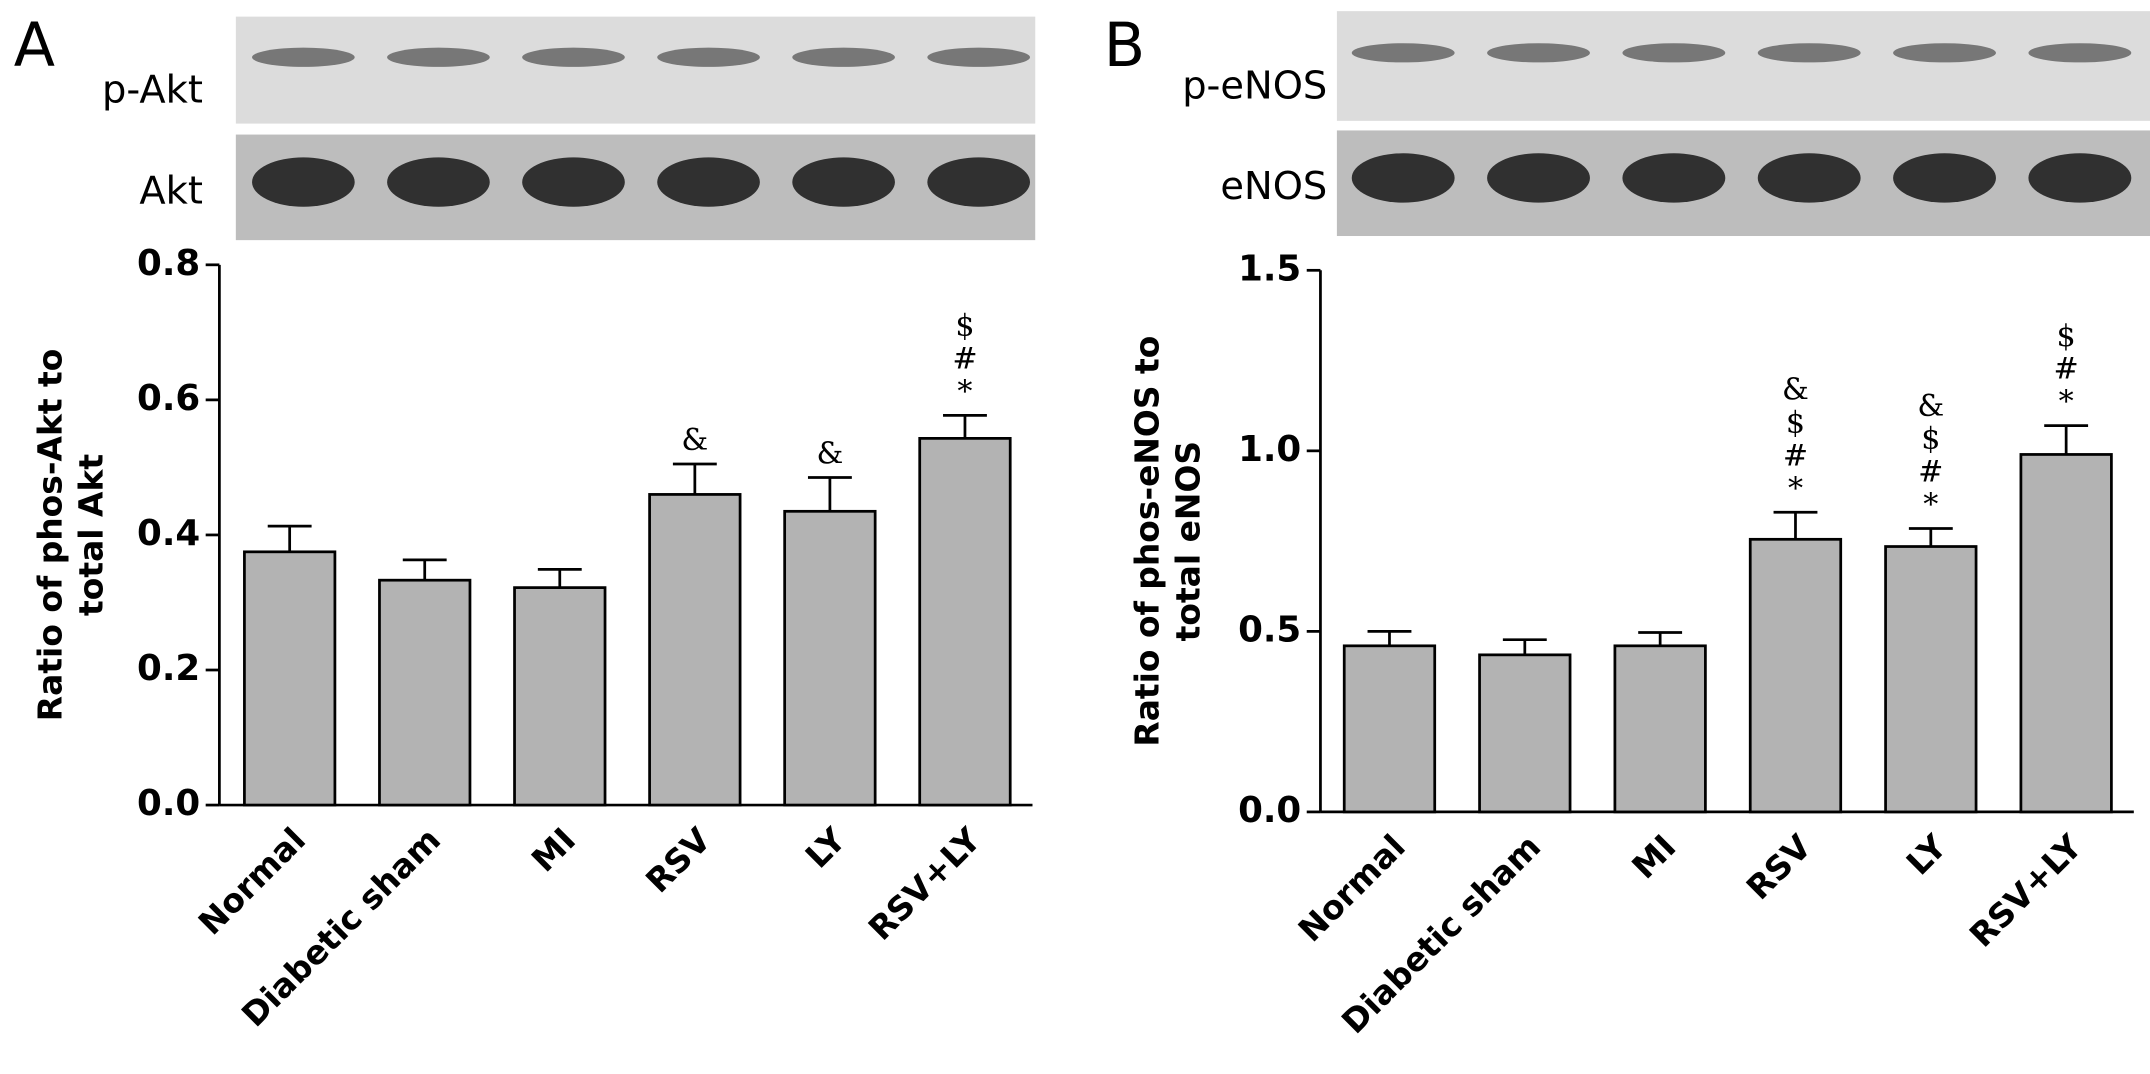  Describe the element at coordinates (34, 46) in the screenshot. I see `panel-label: A` at that location.